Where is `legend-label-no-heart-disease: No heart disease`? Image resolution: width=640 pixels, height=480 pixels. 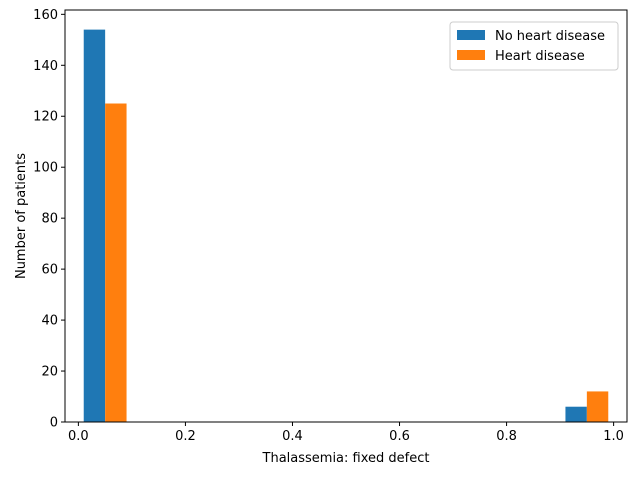 legend-label-no-heart-disease: No heart disease is located at coordinates (550, 36).